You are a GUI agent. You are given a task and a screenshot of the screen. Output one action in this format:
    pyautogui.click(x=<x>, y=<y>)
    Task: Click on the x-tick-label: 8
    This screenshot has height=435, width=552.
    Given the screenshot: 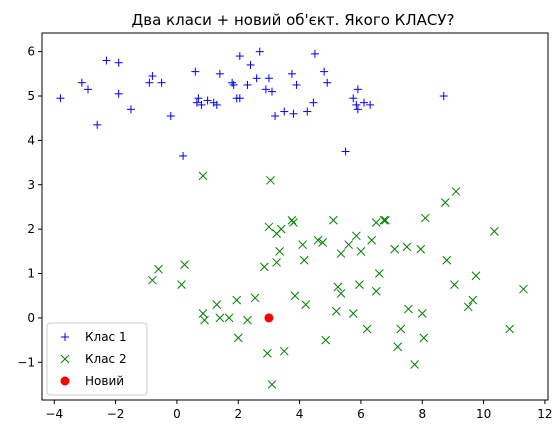 What is the action you would take?
    pyautogui.click(x=422, y=414)
    